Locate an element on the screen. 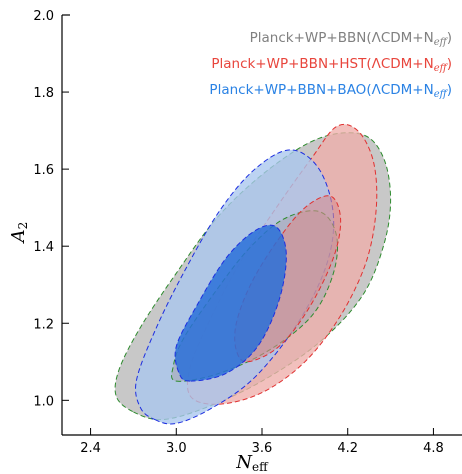 The height and width of the screenshot is (474, 462). y-axis-title-group: A2 is located at coordinates (19, 233).